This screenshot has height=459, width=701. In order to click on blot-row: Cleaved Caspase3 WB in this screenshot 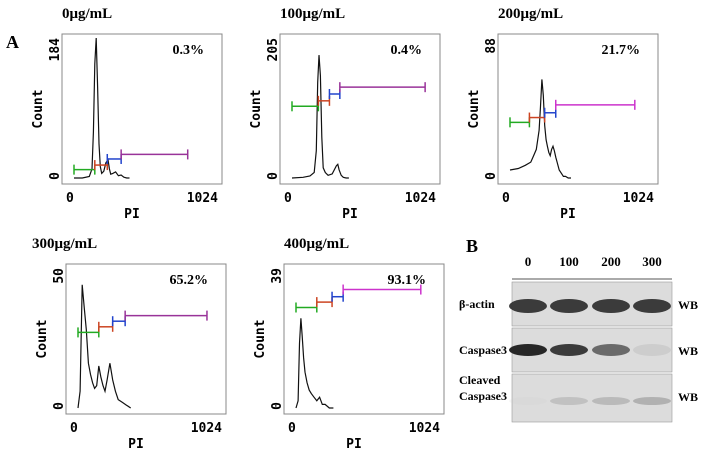, I will do `click(578, 398)`.